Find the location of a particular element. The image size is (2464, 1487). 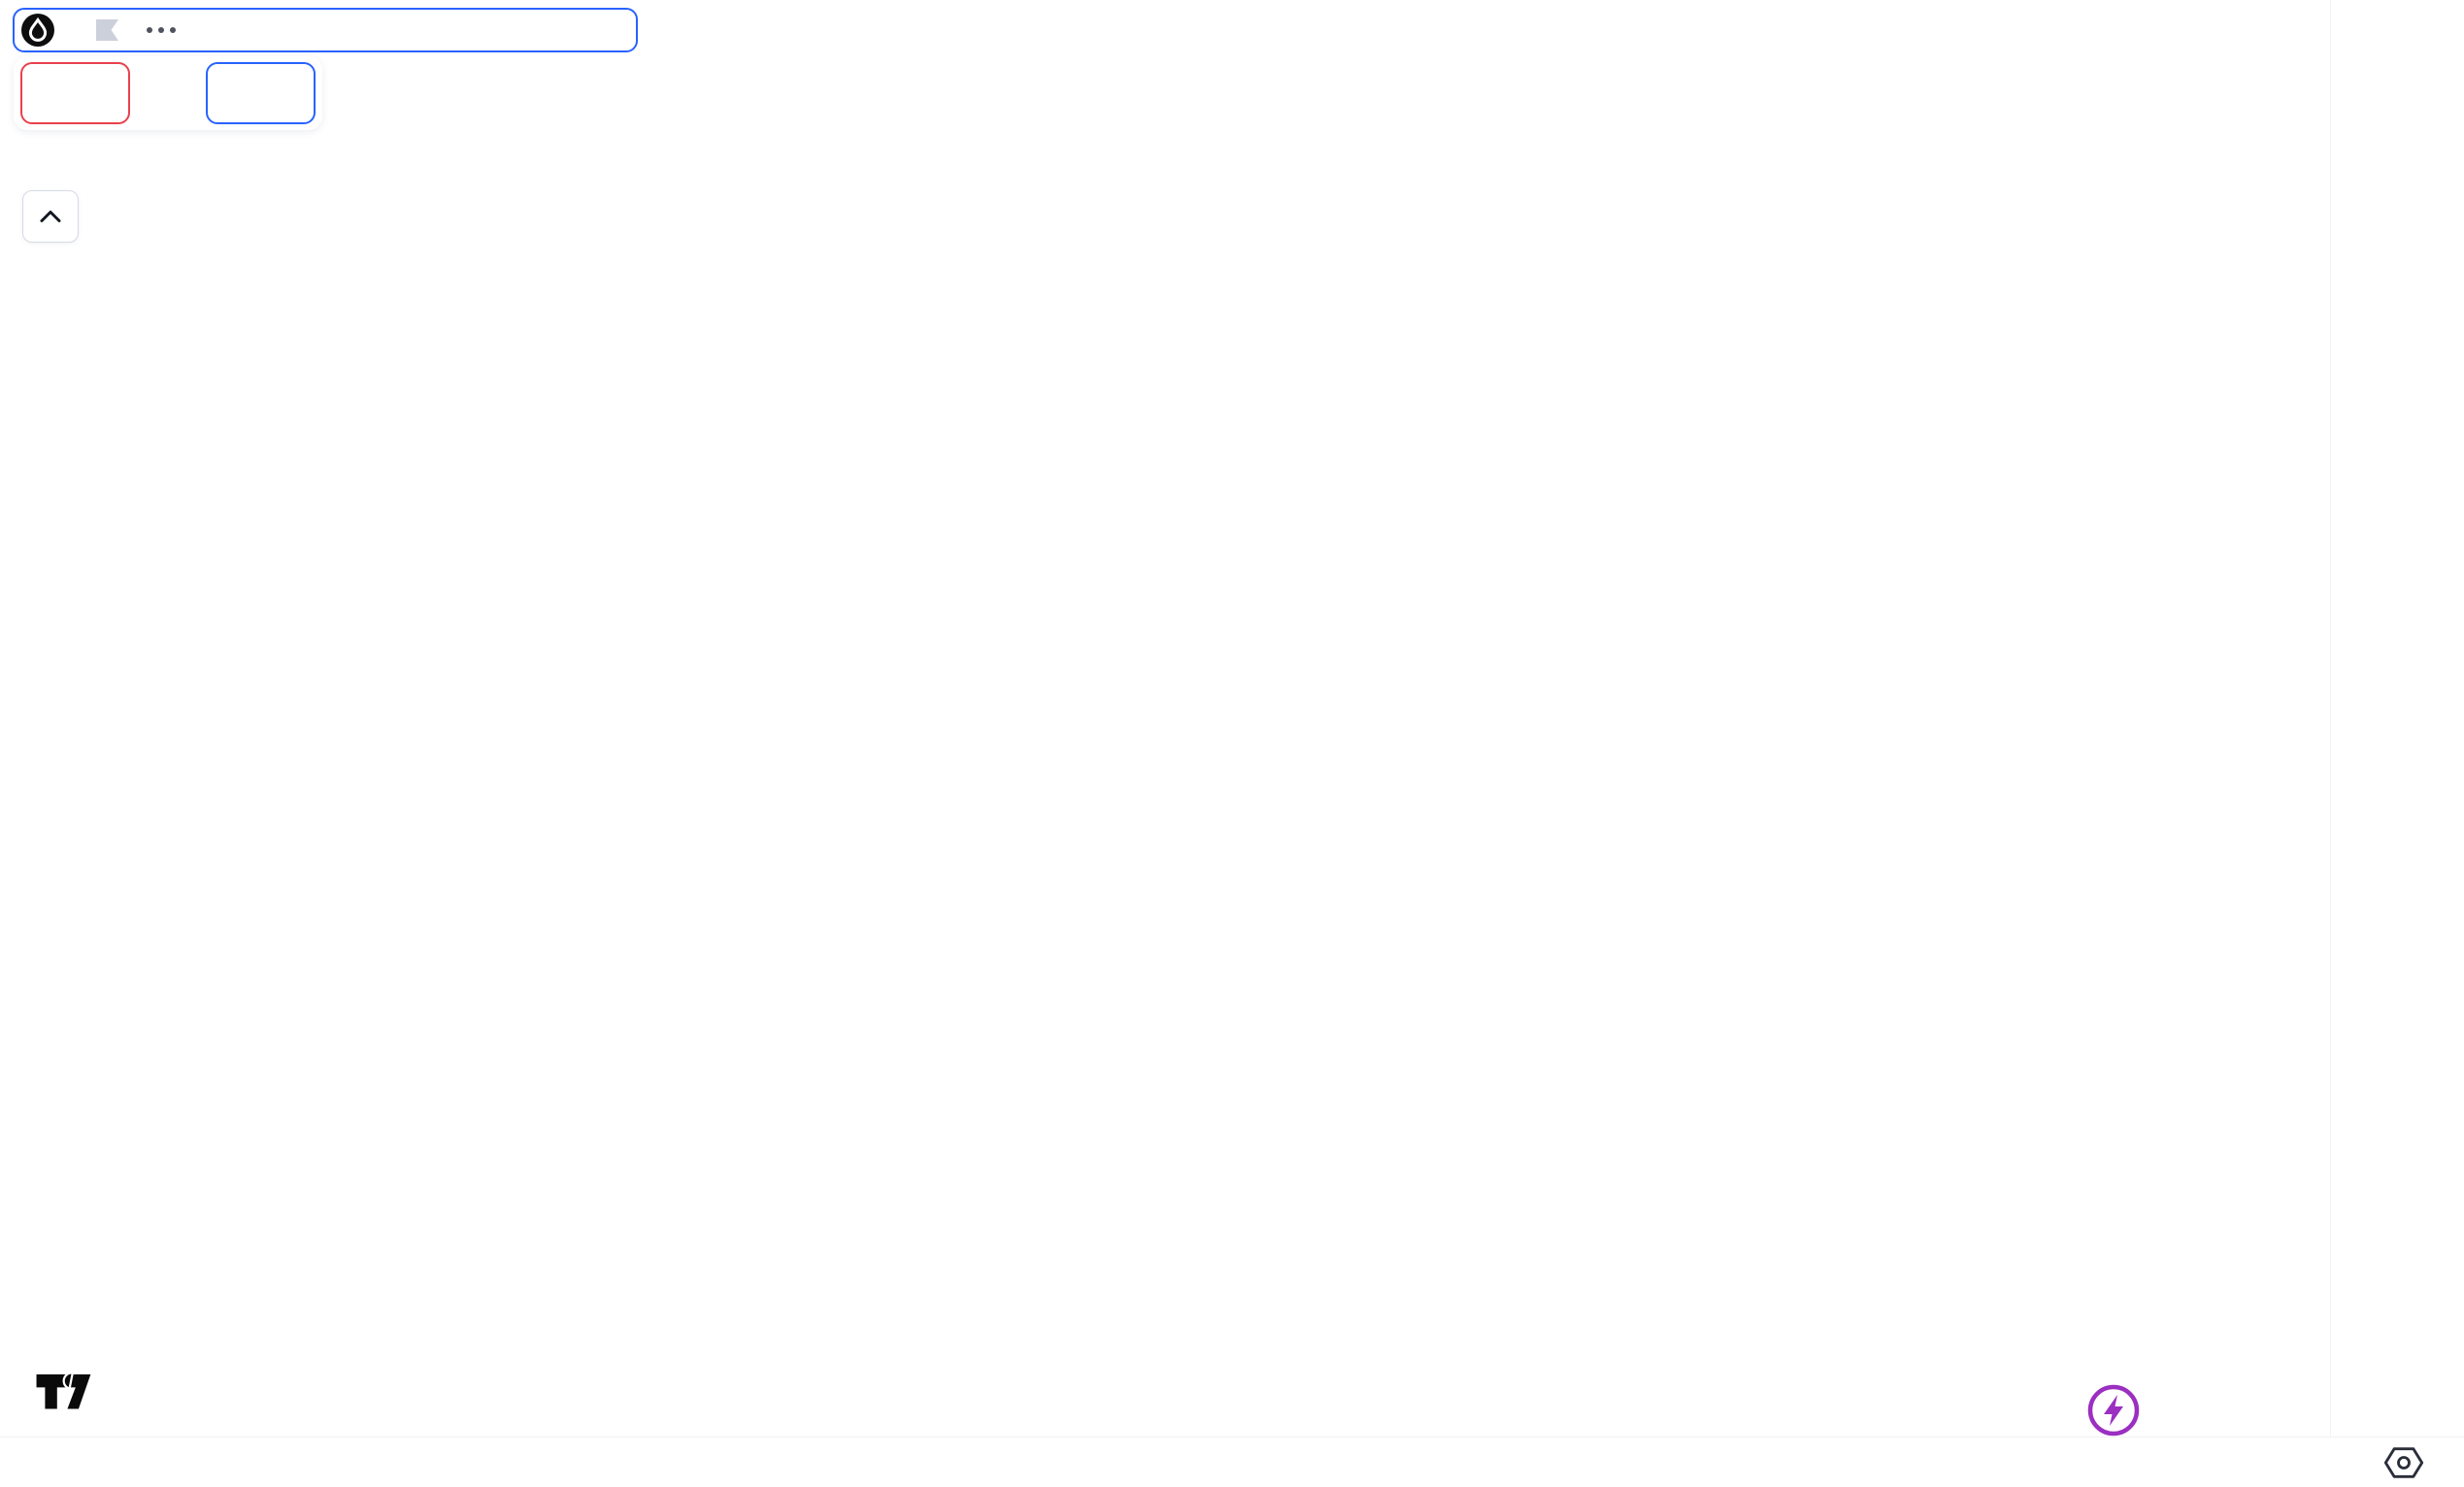

oil-symbol-icon is located at coordinates (37, 30).